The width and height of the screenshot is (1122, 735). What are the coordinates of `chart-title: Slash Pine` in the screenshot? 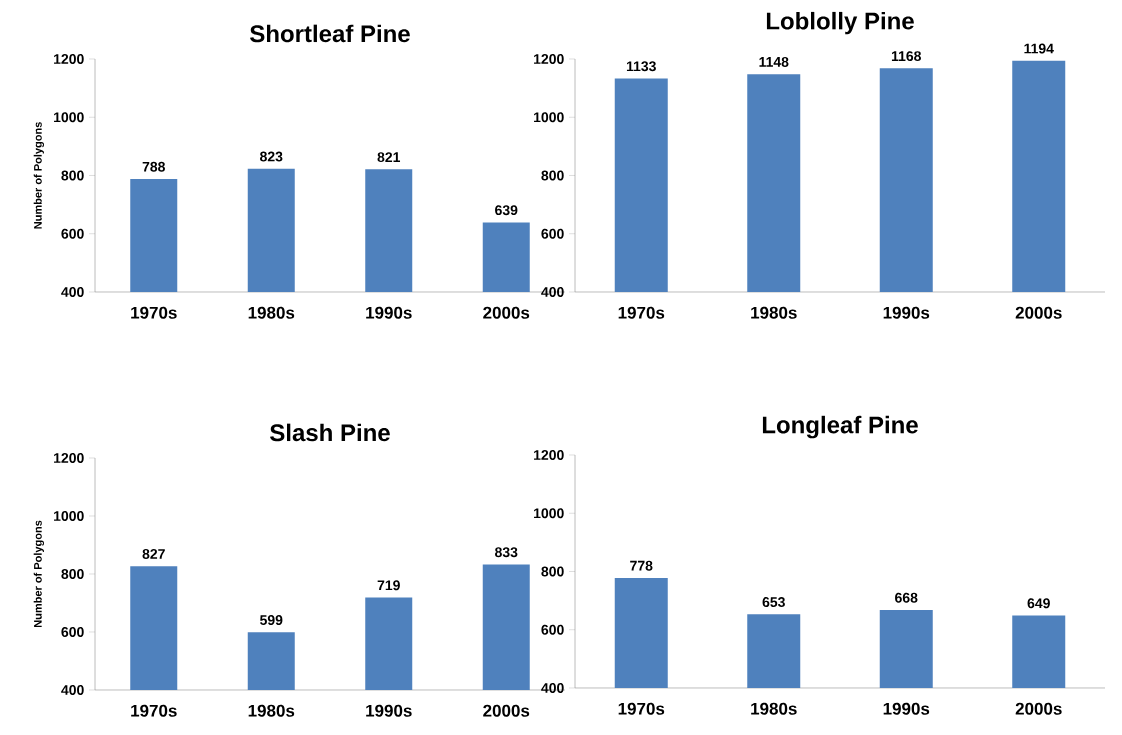 It's located at (330, 432).